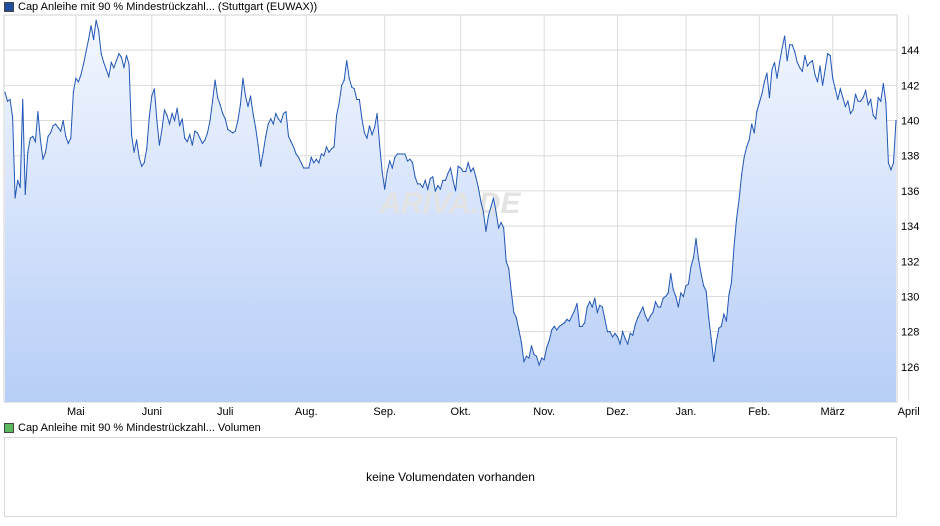 The width and height of the screenshot is (940, 526). What do you see at coordinates (910, 157) in the screenshot?
I see `y-tick-label: 138` at bounding box center [910, 157].